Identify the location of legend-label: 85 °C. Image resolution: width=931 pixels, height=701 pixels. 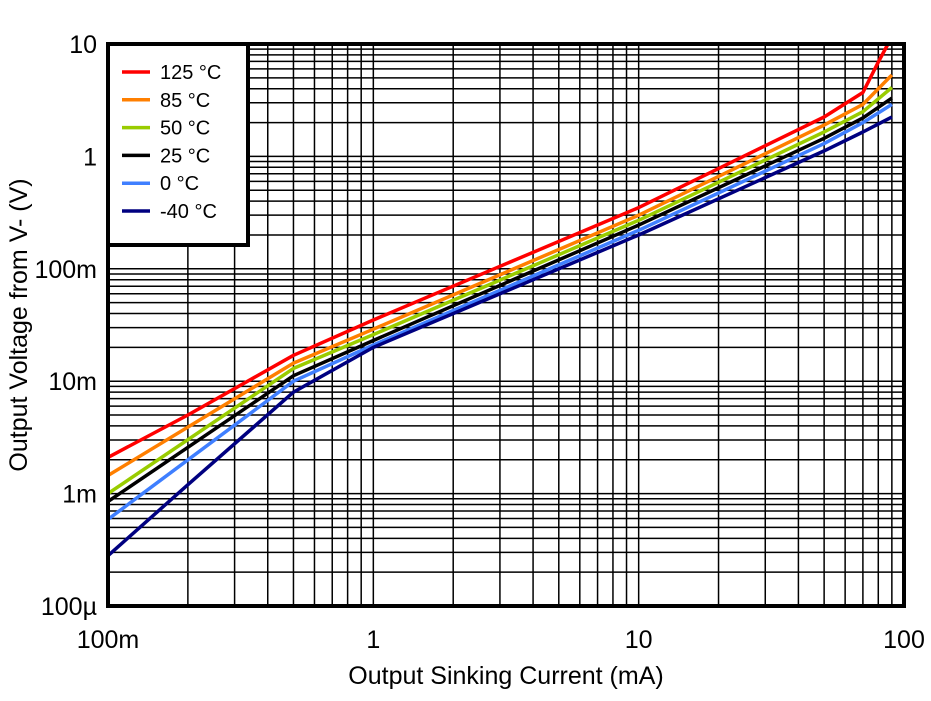
(185, 101).